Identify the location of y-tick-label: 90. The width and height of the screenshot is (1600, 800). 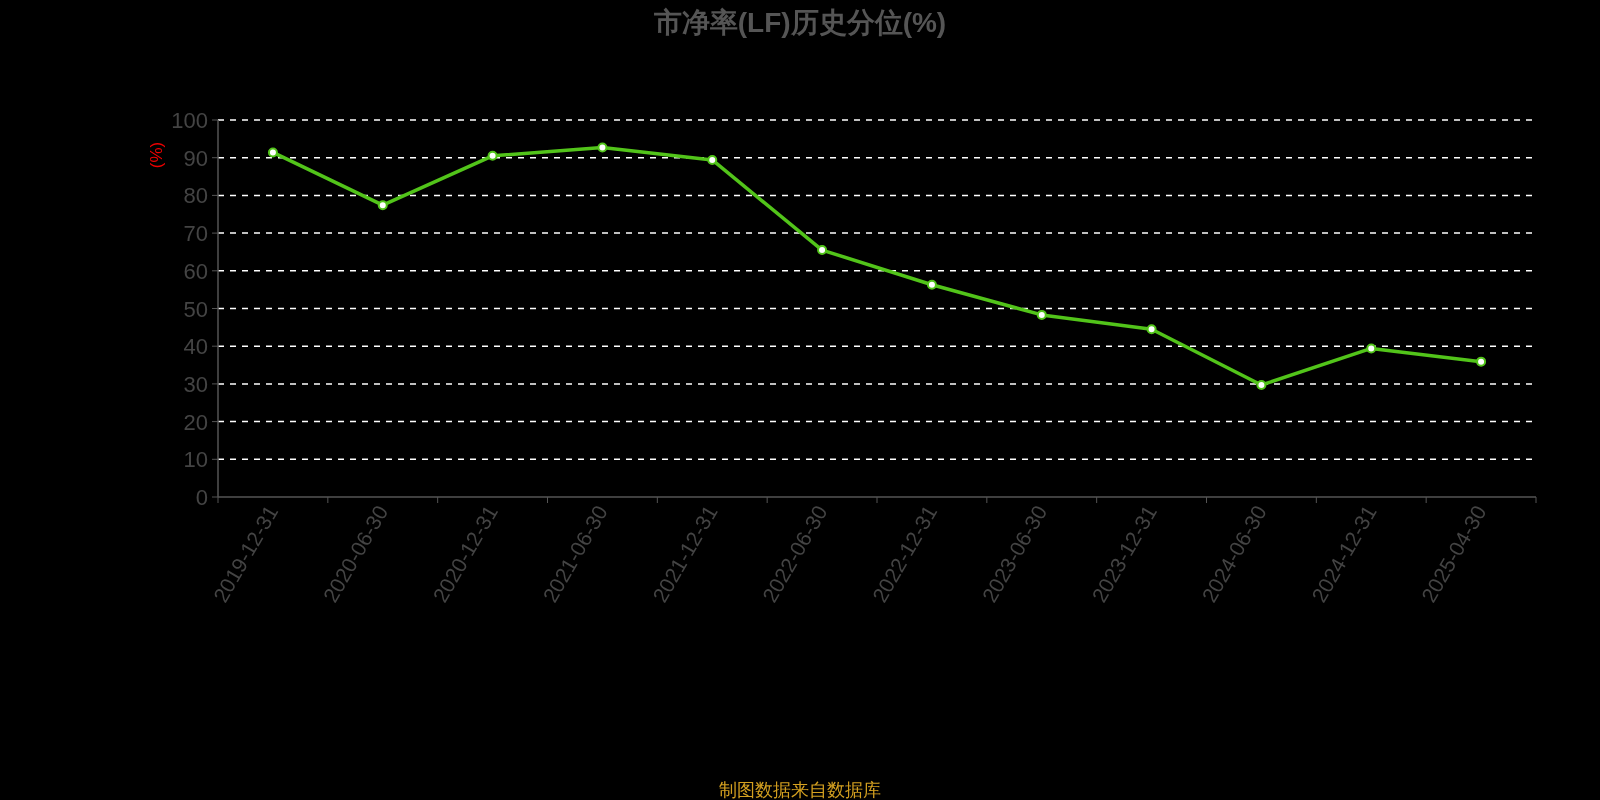
(195, 158).